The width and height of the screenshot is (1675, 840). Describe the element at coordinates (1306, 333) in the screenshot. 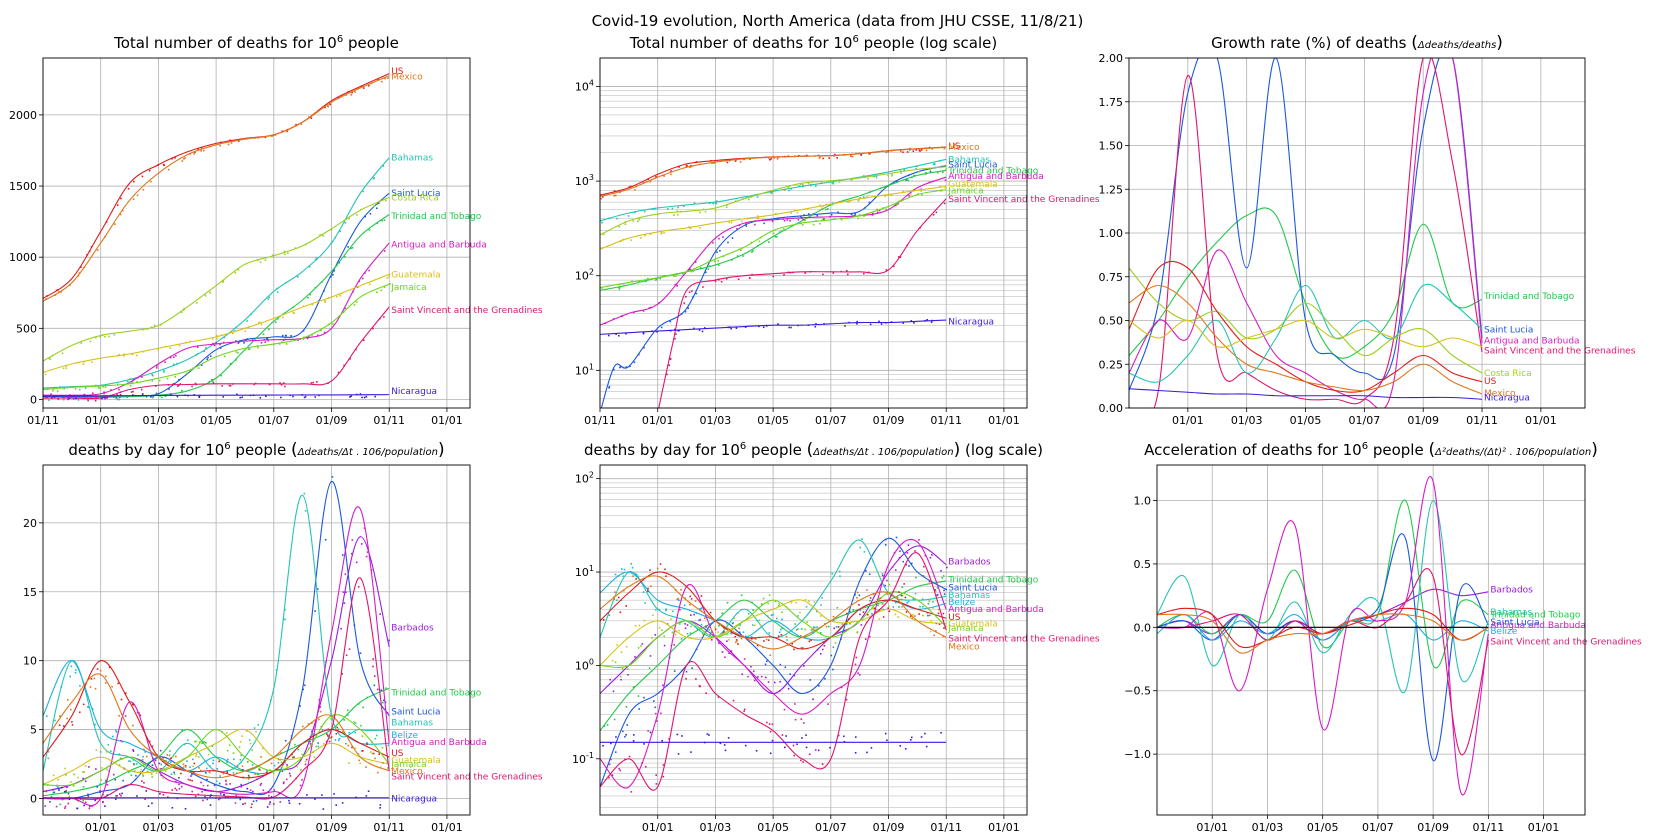

I see `series-line-guatemala` at that location.